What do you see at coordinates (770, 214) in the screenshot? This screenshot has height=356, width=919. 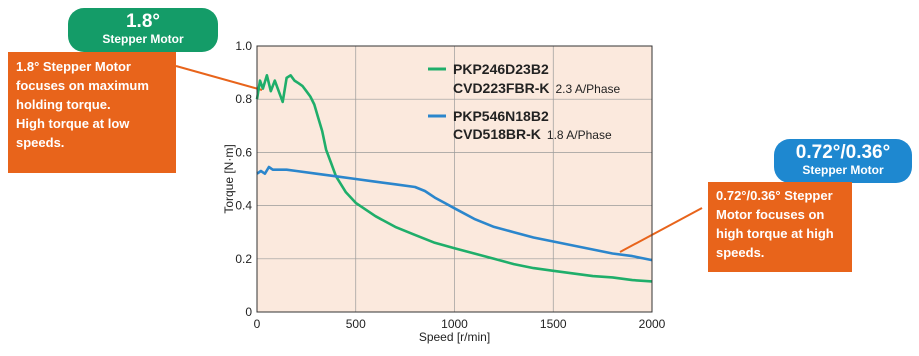 I see `callout-line: Motor focuses on` at bounding box center [770, 214].